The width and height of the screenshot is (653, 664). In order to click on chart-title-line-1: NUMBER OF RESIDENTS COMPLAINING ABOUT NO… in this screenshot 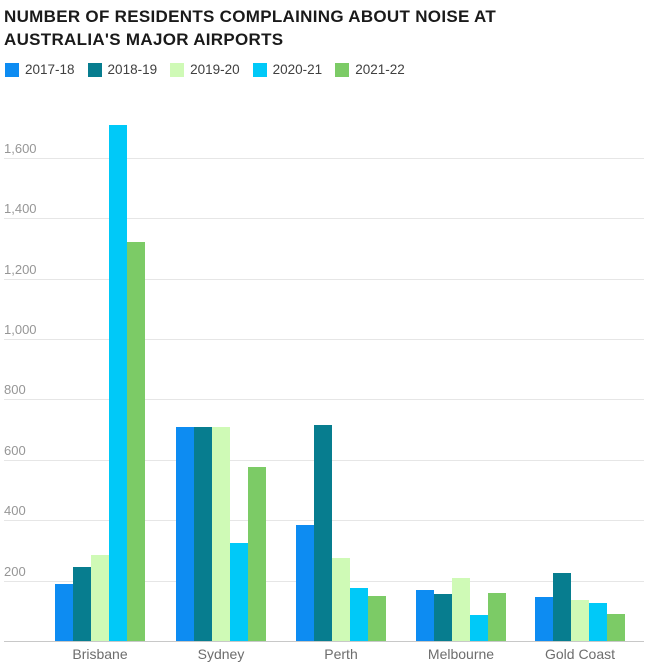, I will do `click(250, 16)`.